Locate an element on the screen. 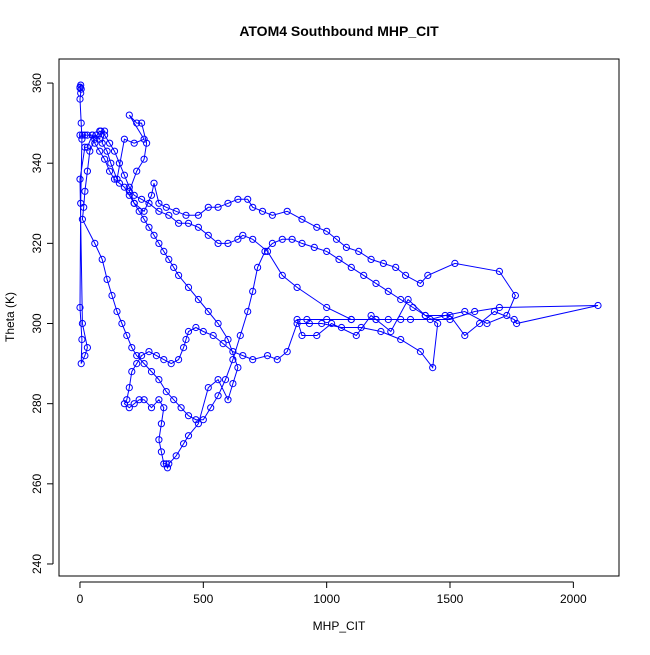 This screenshot has height=655, width=650. y-axis: 240 260 280 300 320 340 360 is located at coordinates (42, 323).